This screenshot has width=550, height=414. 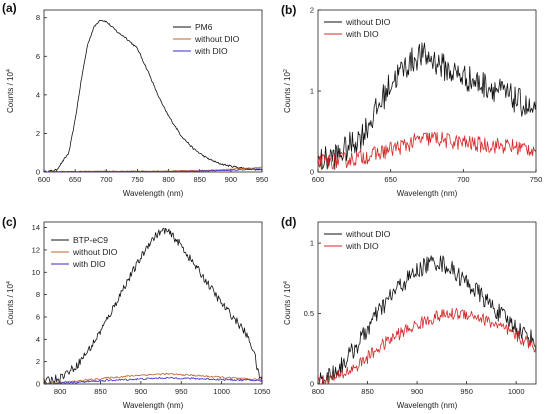 What do you see at coordinates (427, 193) in the screenshot?
I see `panel-b-xlabel: Wavelength (nm)` at bounding box center [427, 193].